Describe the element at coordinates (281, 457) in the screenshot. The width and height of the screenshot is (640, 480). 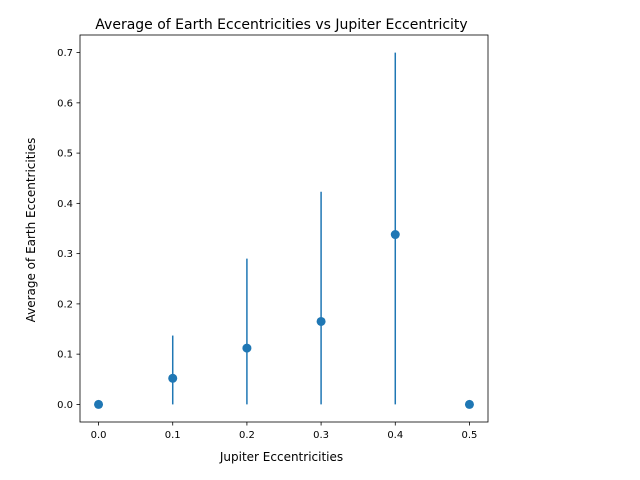
I see `x-axis-label: Jupiter Eccentricities` at that location.